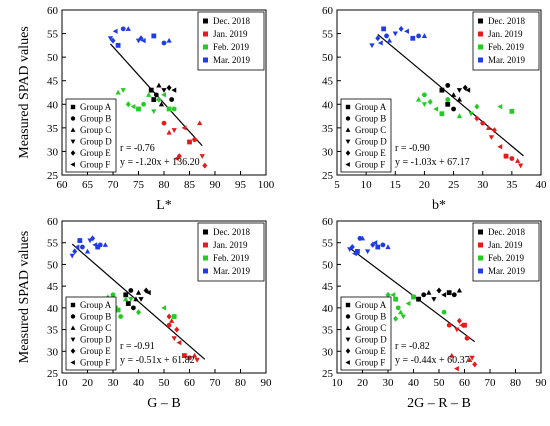 This screenshot has height=426, width=550. Describe the element at coordinates (512, 185) in the screenshot. I see `x-tick-label: 35` at that location.